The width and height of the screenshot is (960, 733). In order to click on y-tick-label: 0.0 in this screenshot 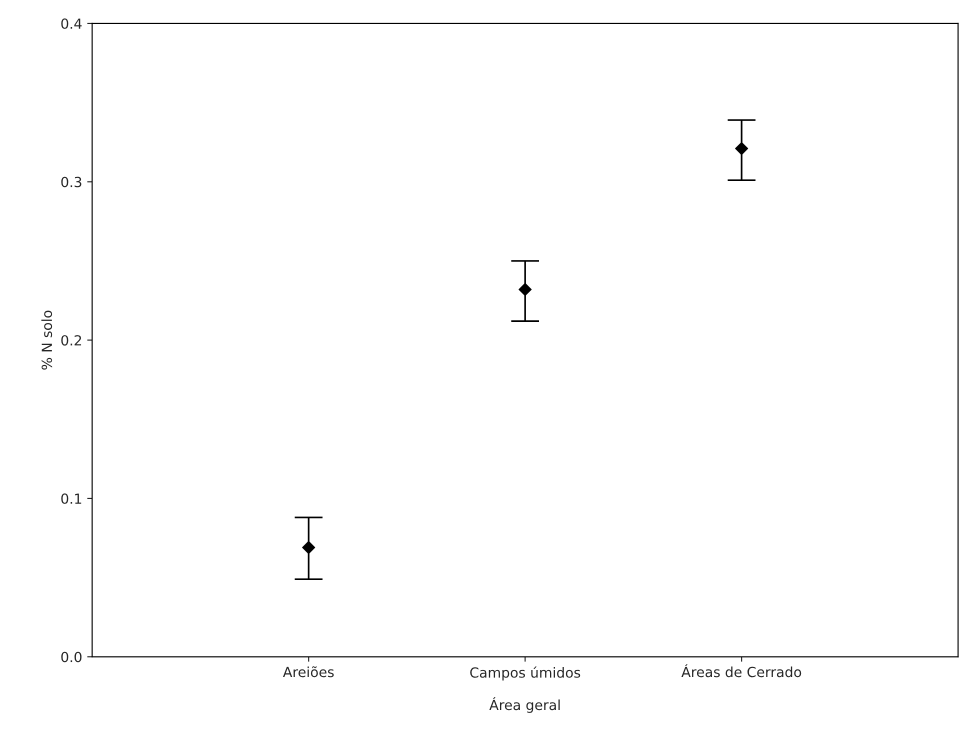, I will do `click(71, 657)`.